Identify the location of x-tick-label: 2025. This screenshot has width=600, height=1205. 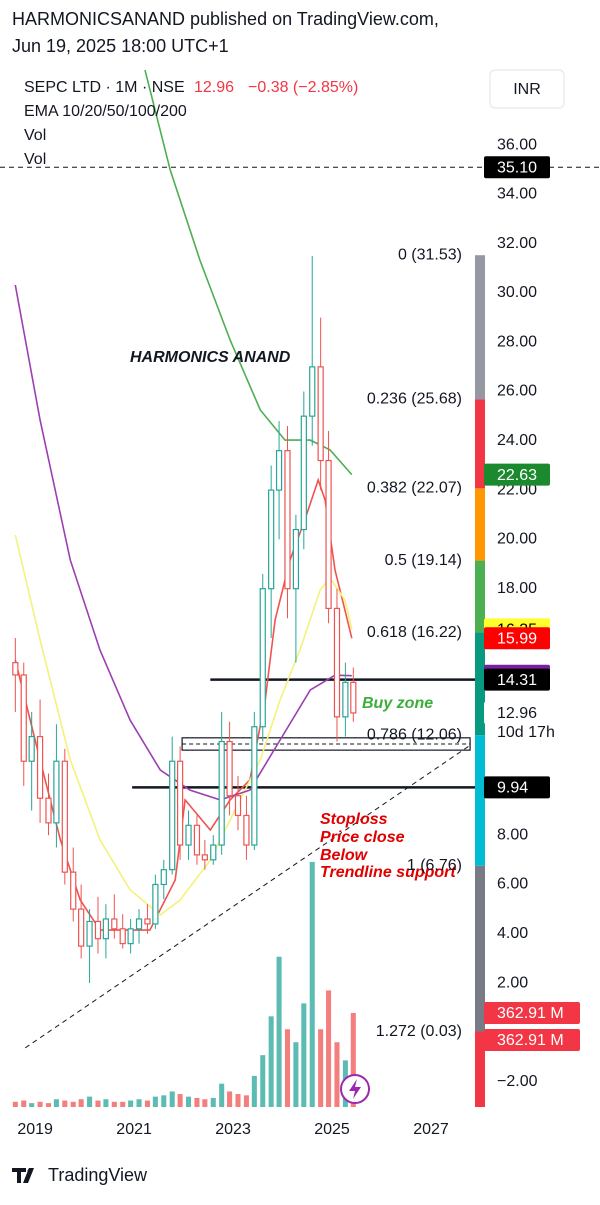
(332, 1129).